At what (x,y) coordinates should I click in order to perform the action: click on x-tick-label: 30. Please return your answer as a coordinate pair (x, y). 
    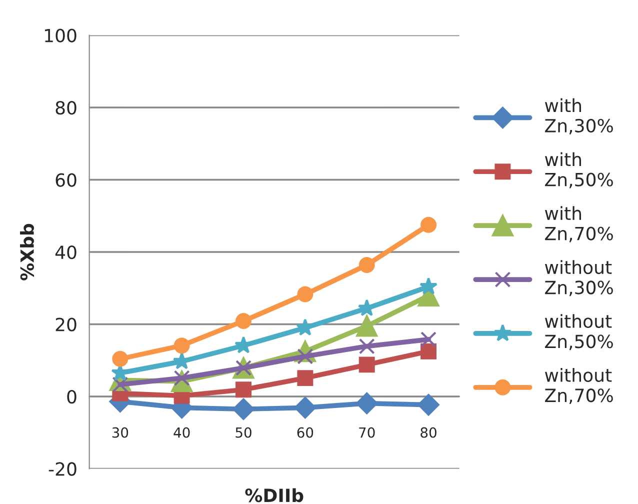
    Looking at the image, I should click on (120, 432).